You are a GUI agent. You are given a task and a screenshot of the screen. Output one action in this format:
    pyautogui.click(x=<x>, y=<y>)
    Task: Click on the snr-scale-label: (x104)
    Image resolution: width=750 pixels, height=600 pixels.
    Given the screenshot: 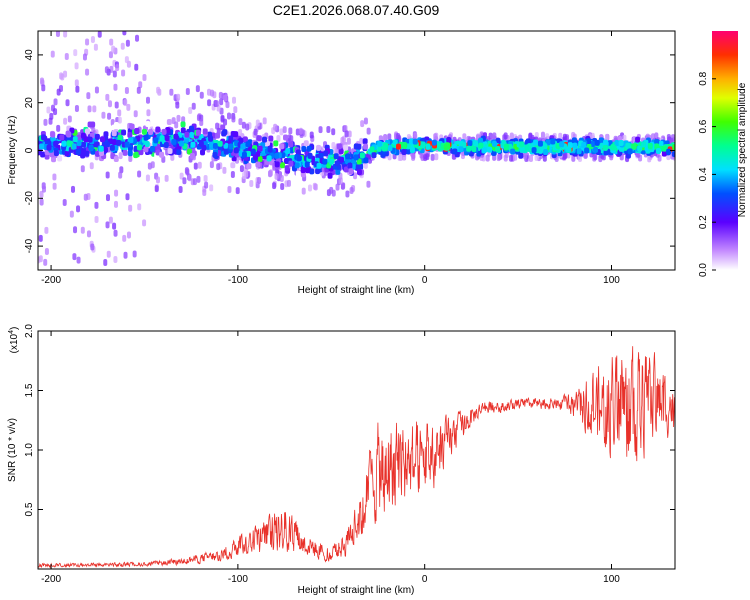 What is the action you would take?
    pyautogui.click(x=14, y=340)
    